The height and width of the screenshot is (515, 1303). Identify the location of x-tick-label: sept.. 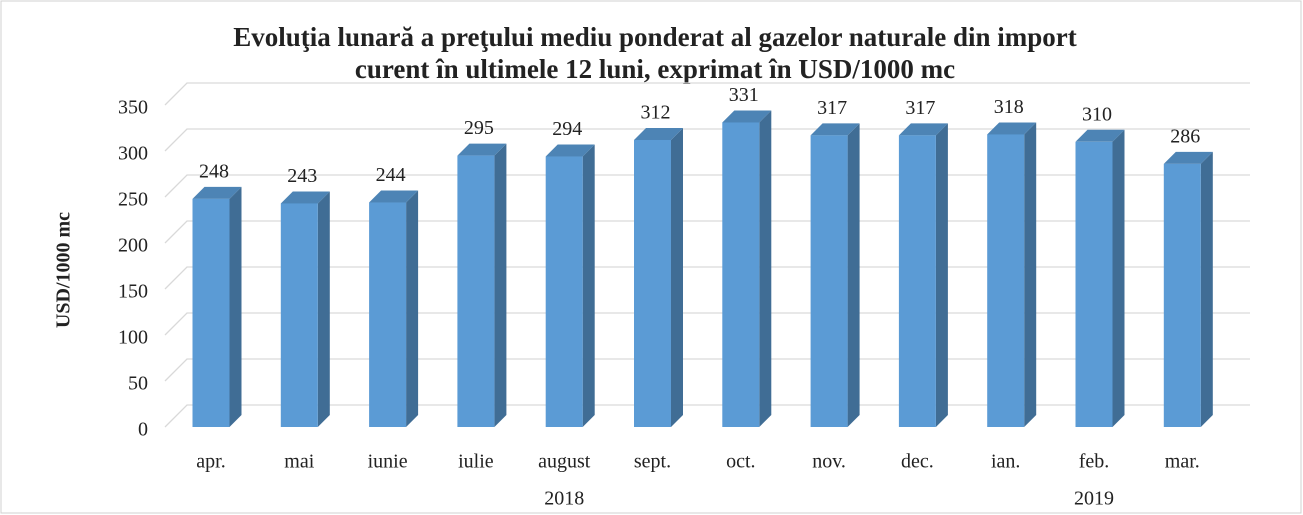
(652, 462).